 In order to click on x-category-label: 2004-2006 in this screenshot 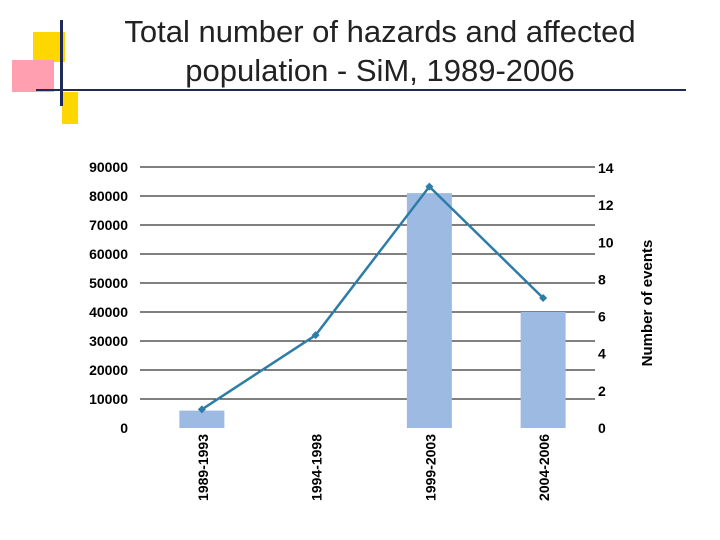, I will do `click(544, 467)`.